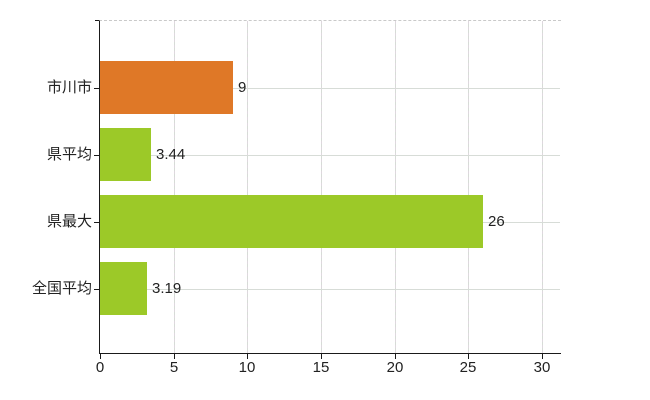 The width and height of the screenshot is (650, 400). Describe the element at coordinates (468, 367) in the screenshot. I see `x-axis-tick-label: 25` at that location.